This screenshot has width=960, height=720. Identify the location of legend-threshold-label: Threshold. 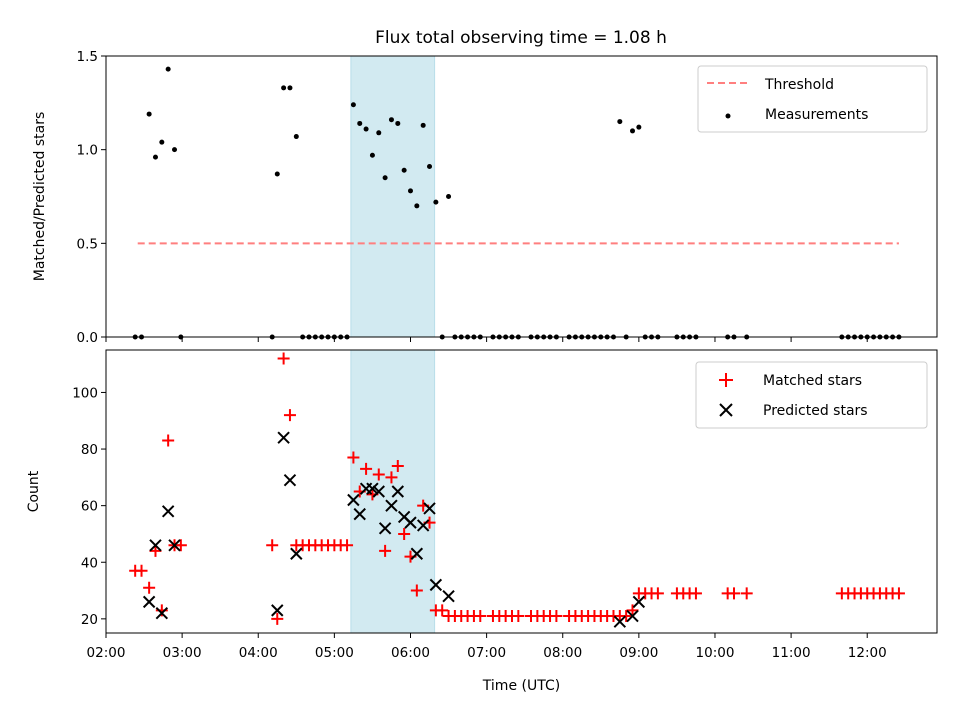
(799, 85).